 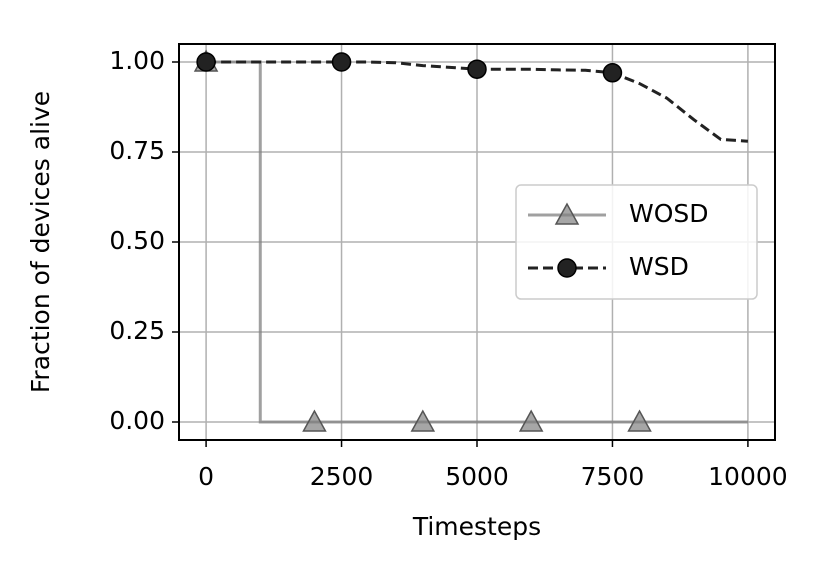 I want to click on legend-label: WOSD, so click(x=669, y=213).